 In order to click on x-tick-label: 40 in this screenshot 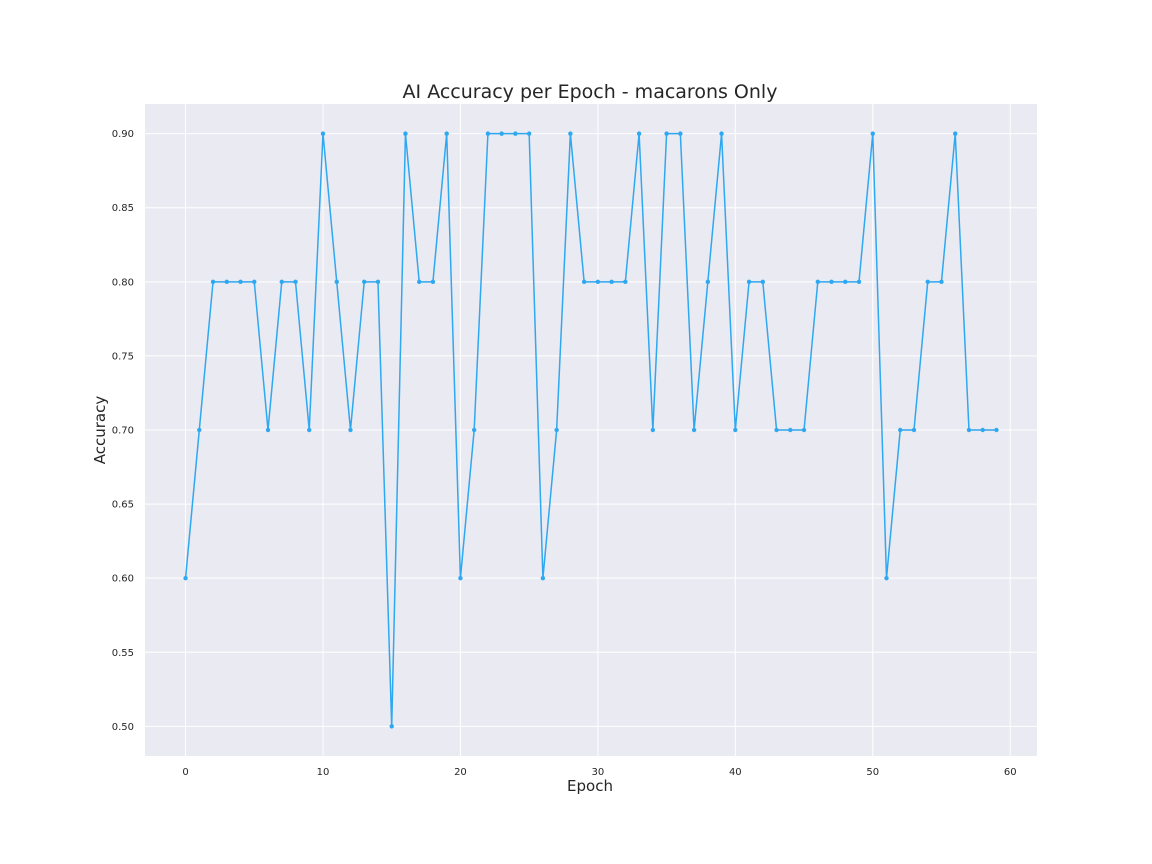, I will do `click(735, 772)`.